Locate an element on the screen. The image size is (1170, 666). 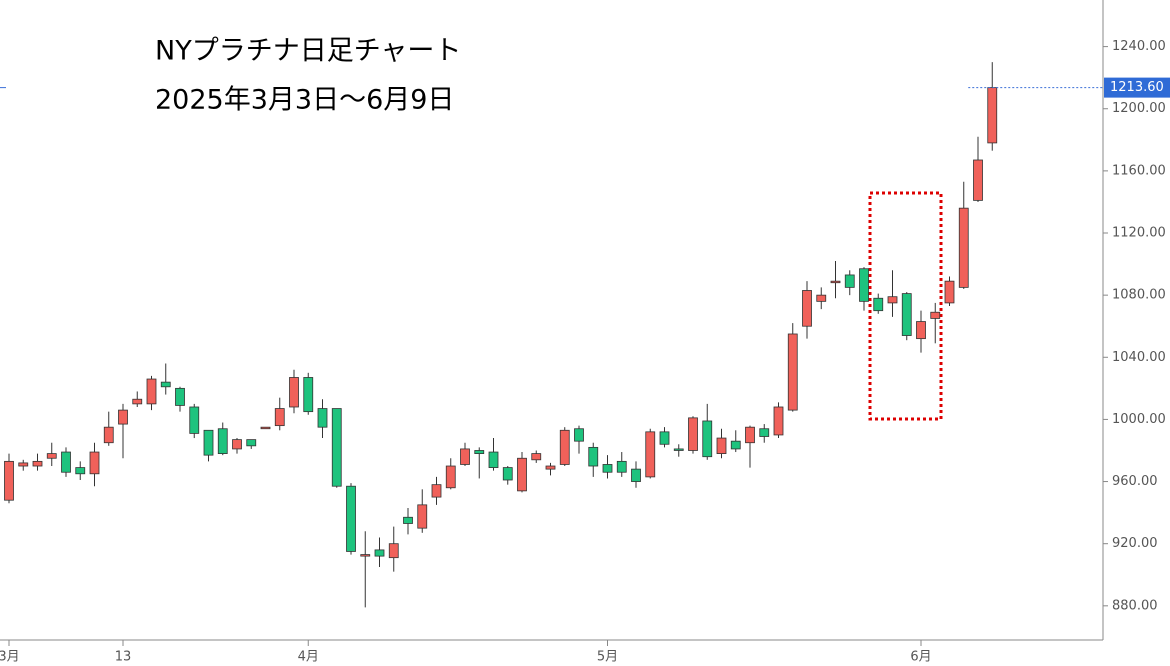
y-tick-label: 920.00 is located at coordinates (1135, 543).